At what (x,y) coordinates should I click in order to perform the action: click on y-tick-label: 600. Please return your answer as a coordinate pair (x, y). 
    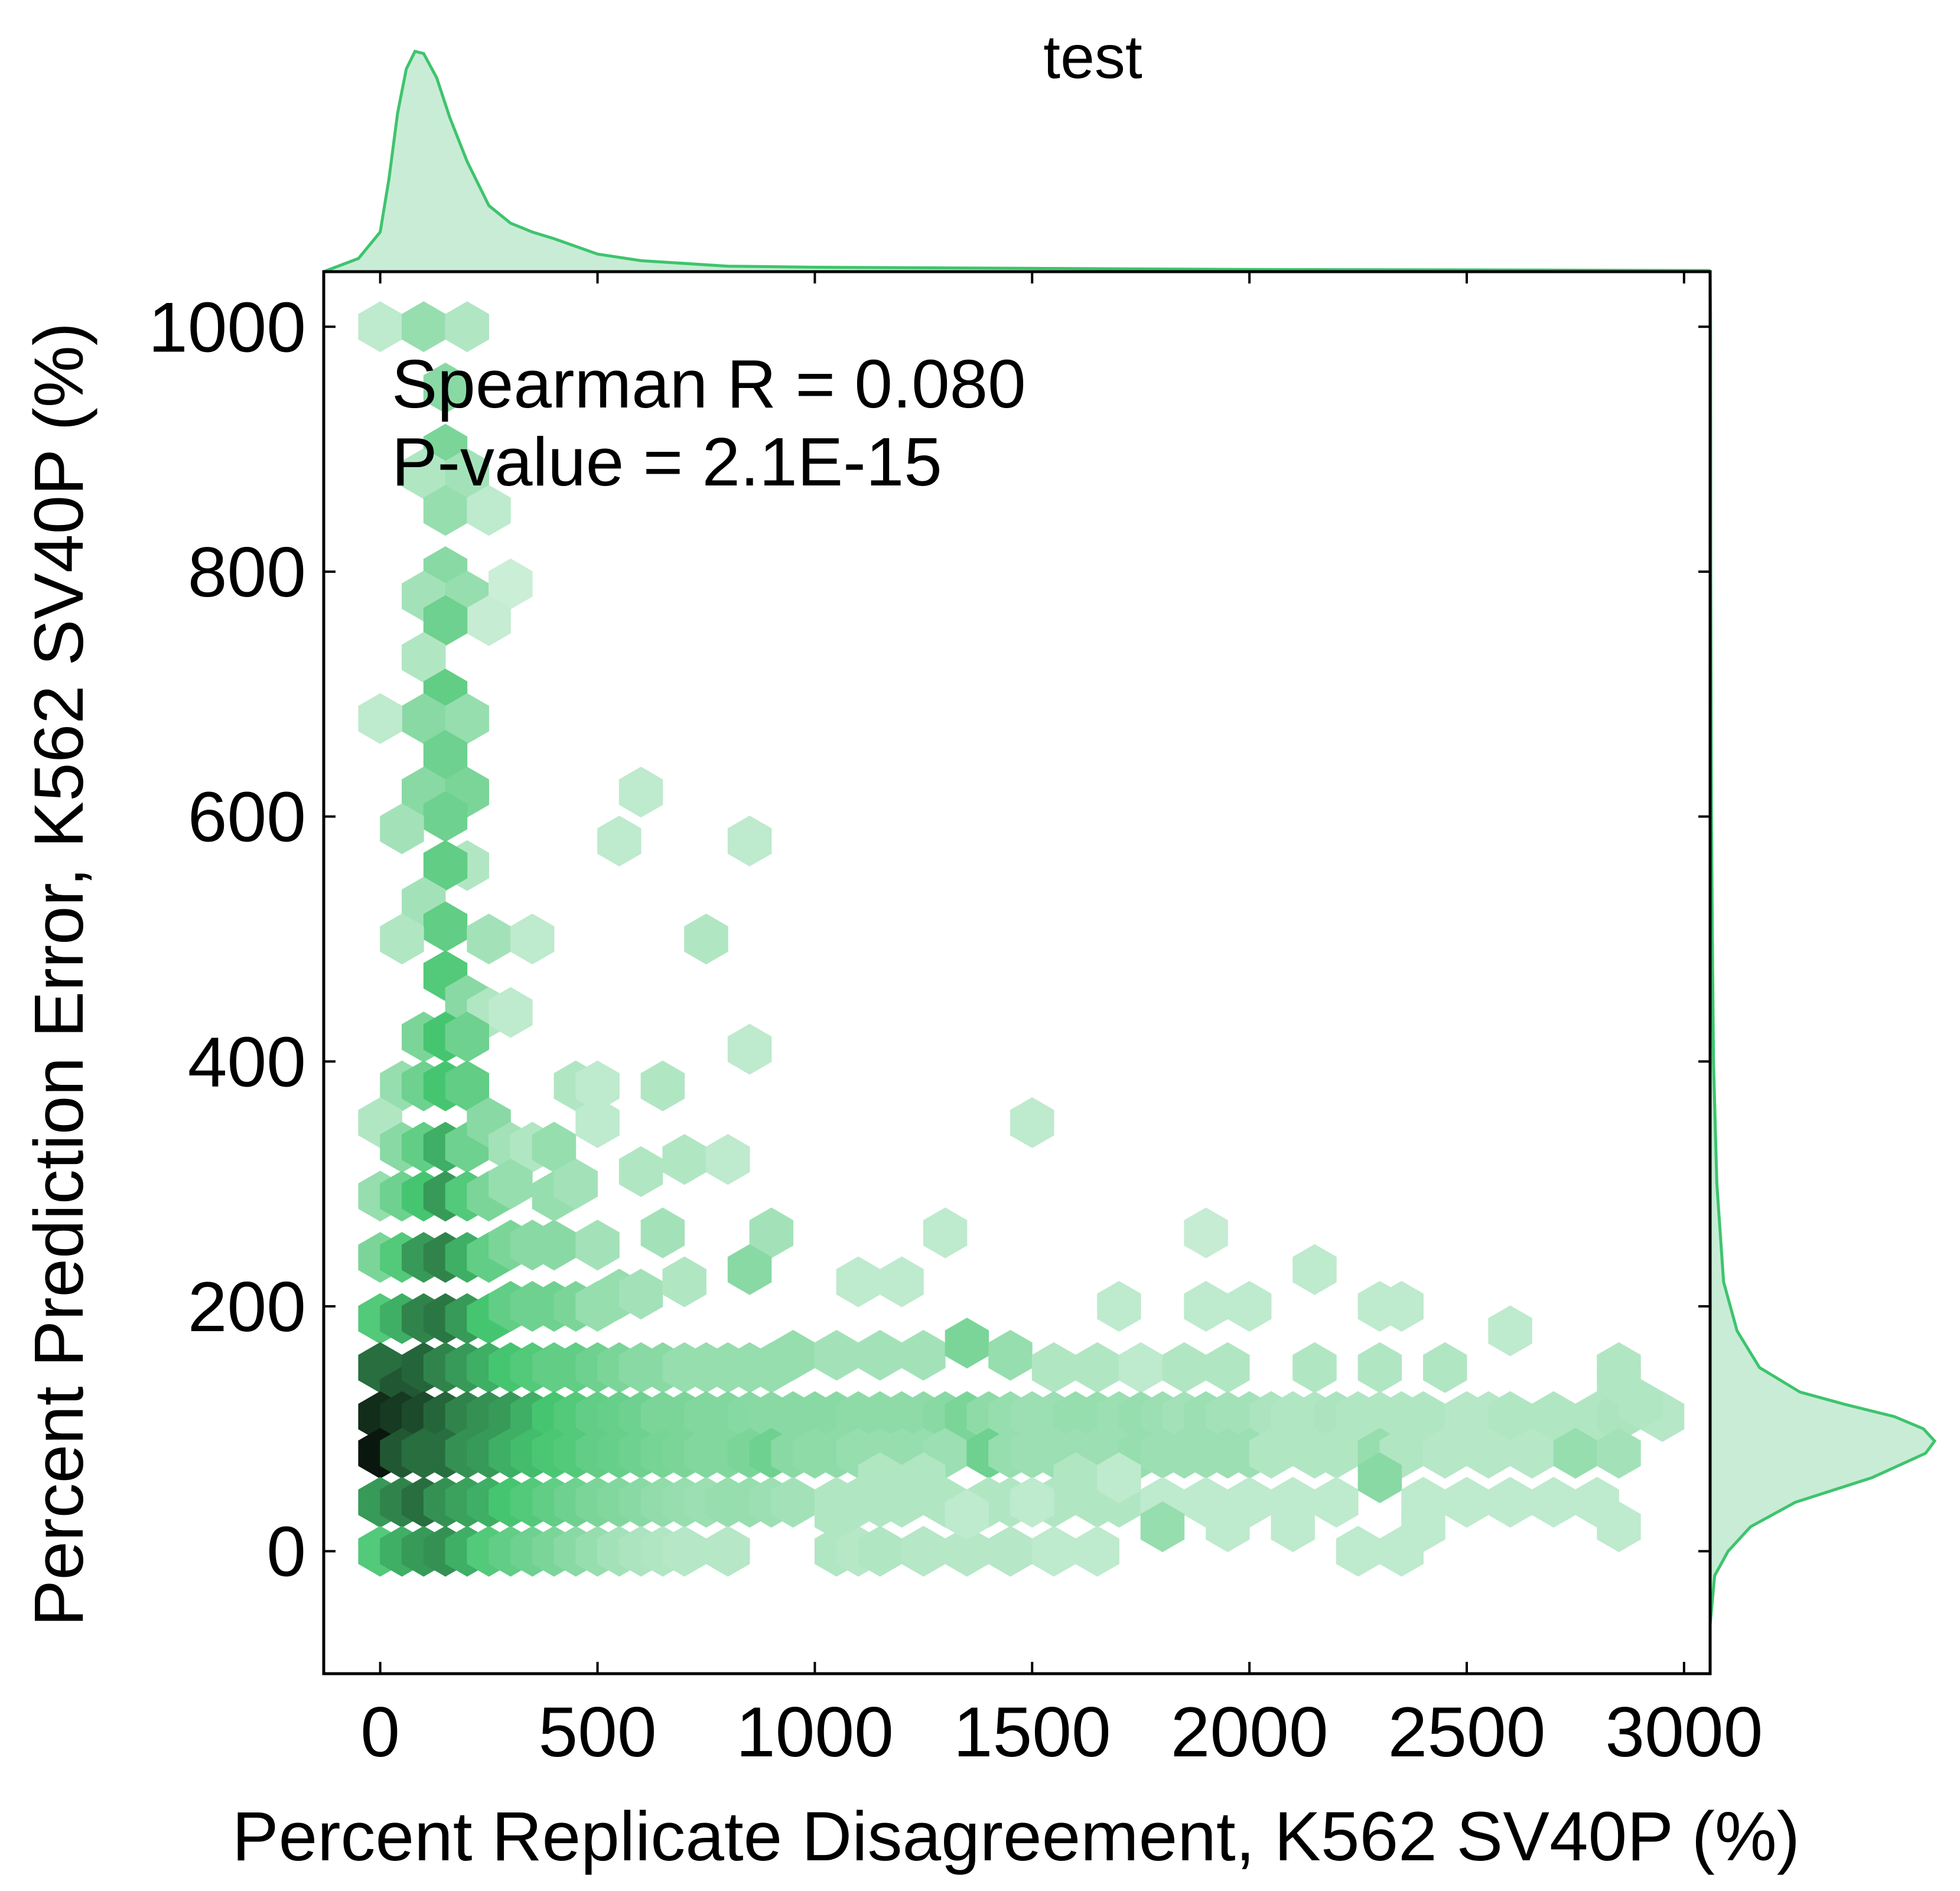
    Looking at the image, I should click on (247, 817).